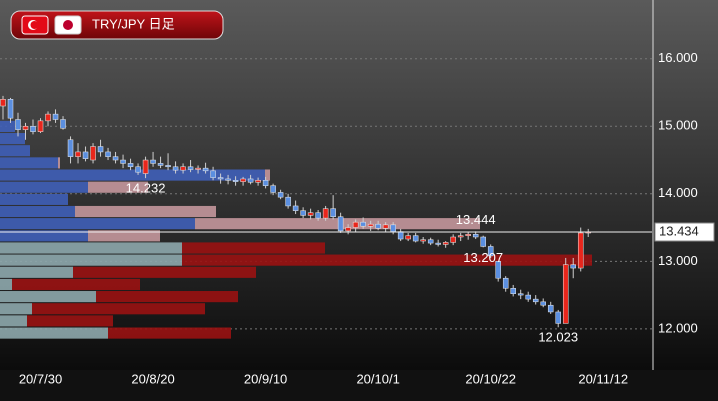  Describe the element at coordinates (678, 192) in the screenshot. I see `y-tick-label: 14.000` at that location.